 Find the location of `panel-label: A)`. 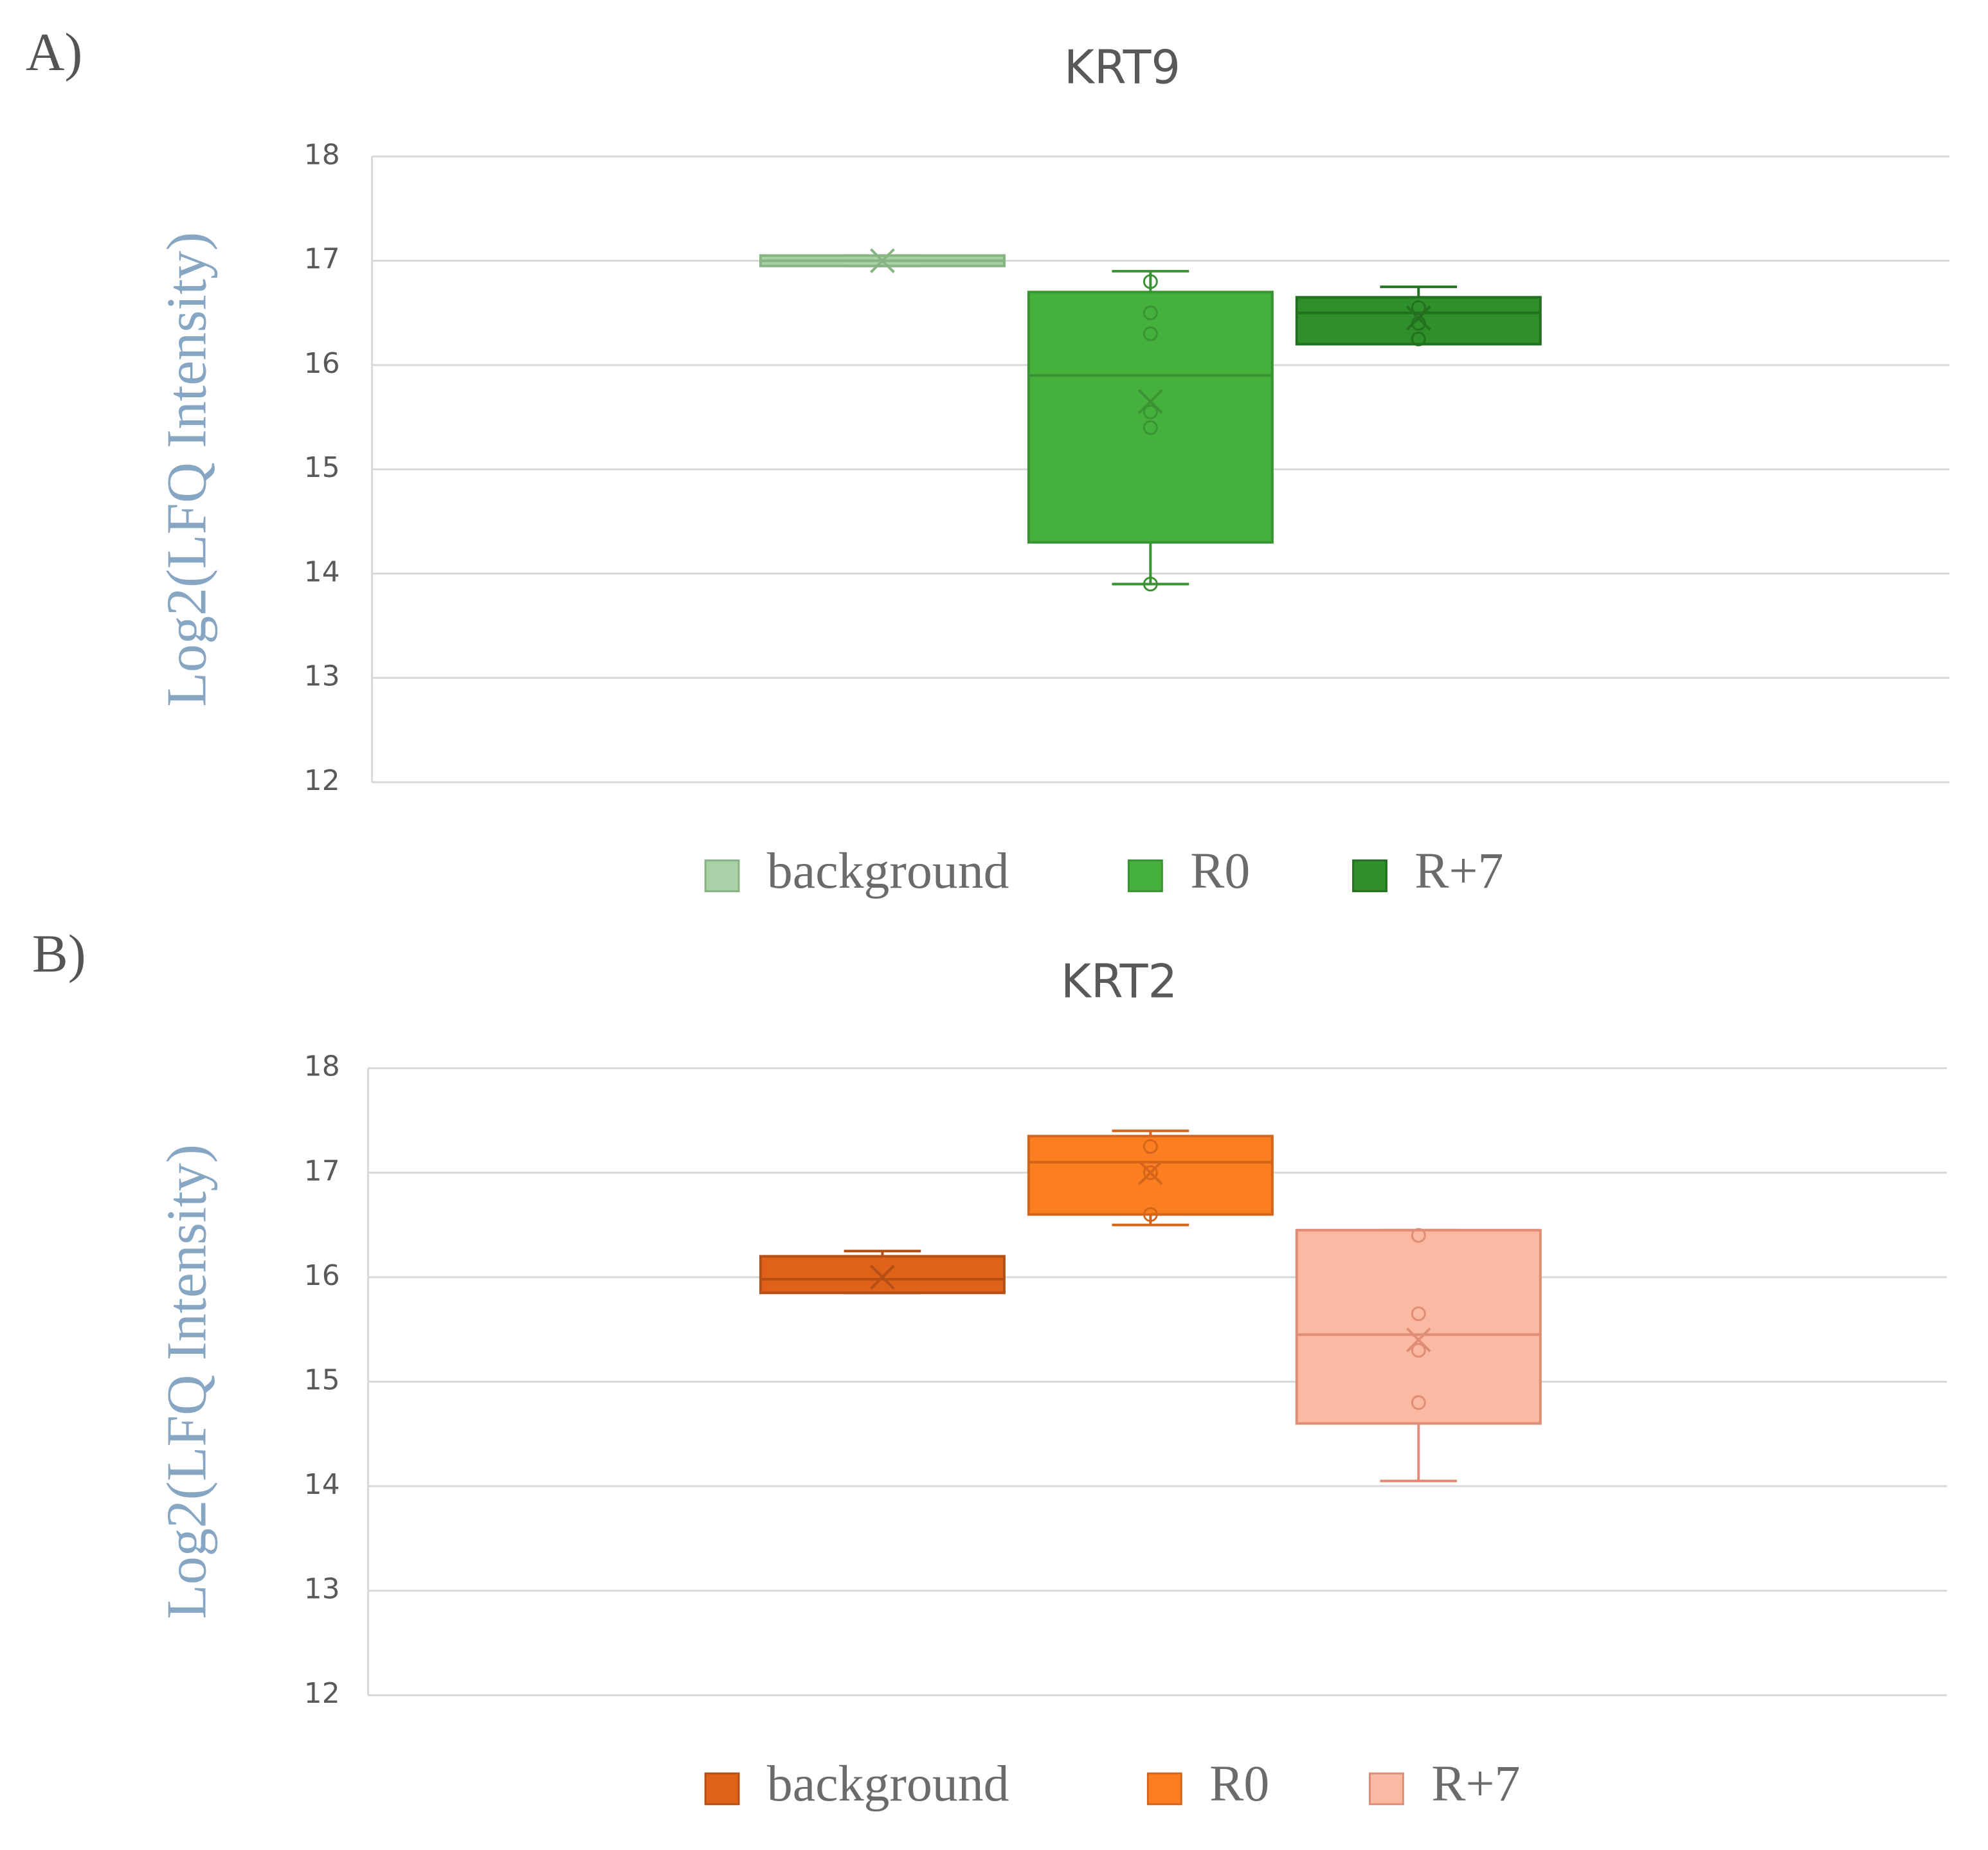

panel-label: A) is located at coordinates (54, 52).